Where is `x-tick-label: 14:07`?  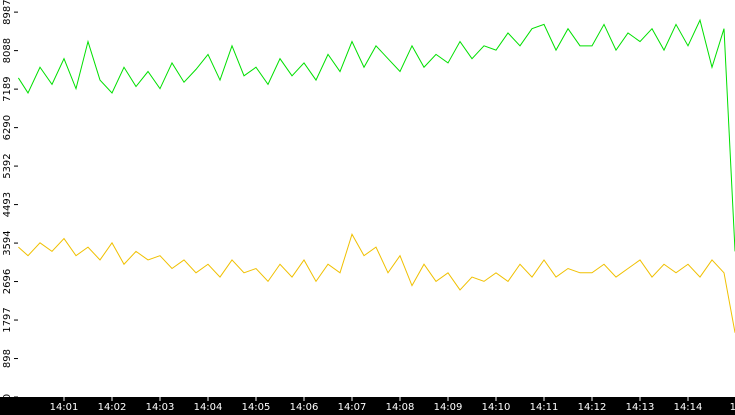
x-tick-label: 14:07 is located at coordinates (352, 407).